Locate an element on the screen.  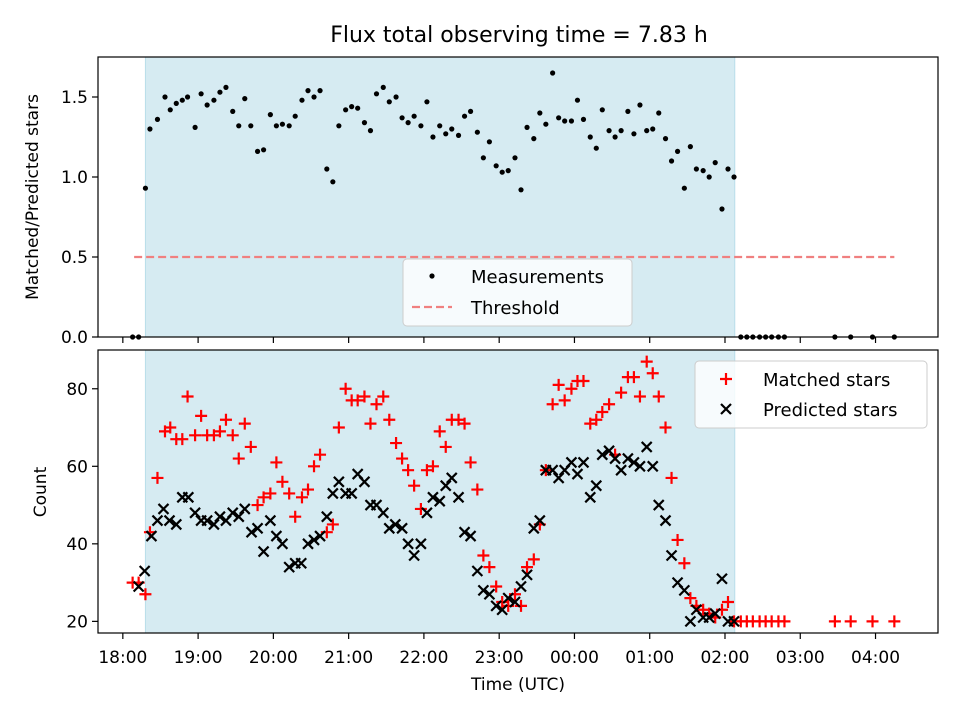
top-y-label: Matched/Predicted stars is located at coordinates (33, 197).